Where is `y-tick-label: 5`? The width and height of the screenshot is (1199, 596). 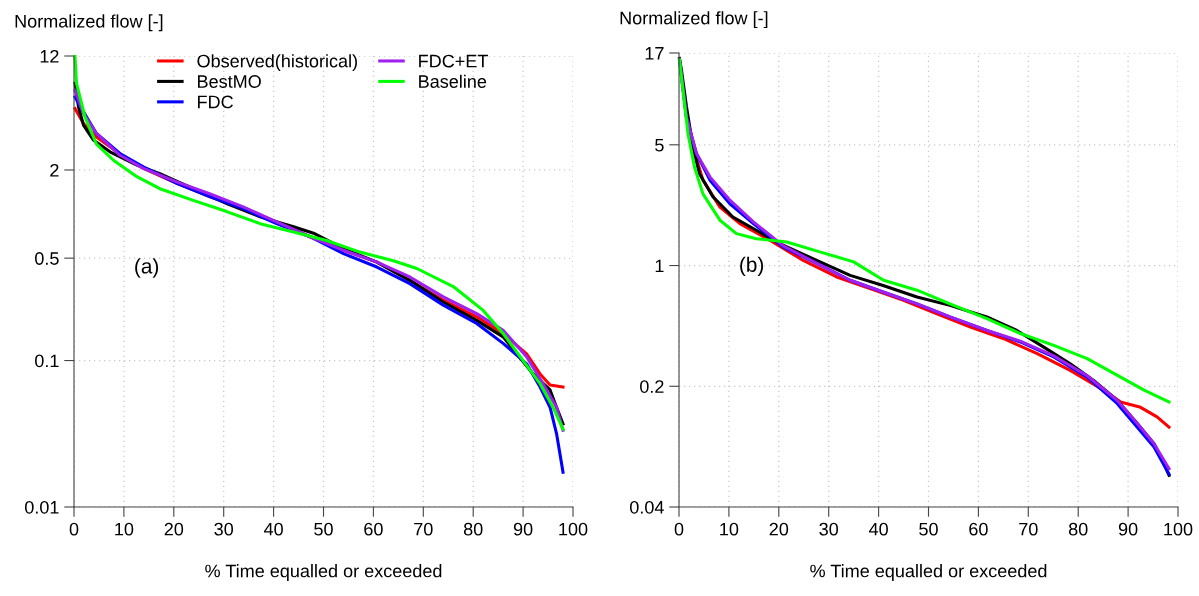
y-tick-label: 5 is located at coordinates (659, 145).